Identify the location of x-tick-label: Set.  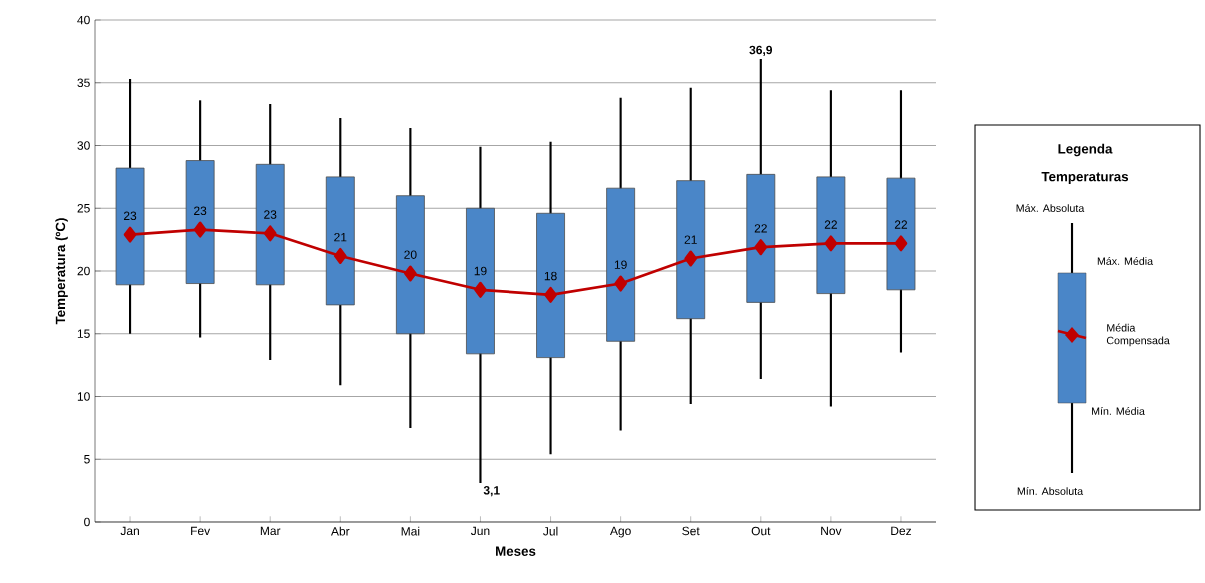
(691, 531).